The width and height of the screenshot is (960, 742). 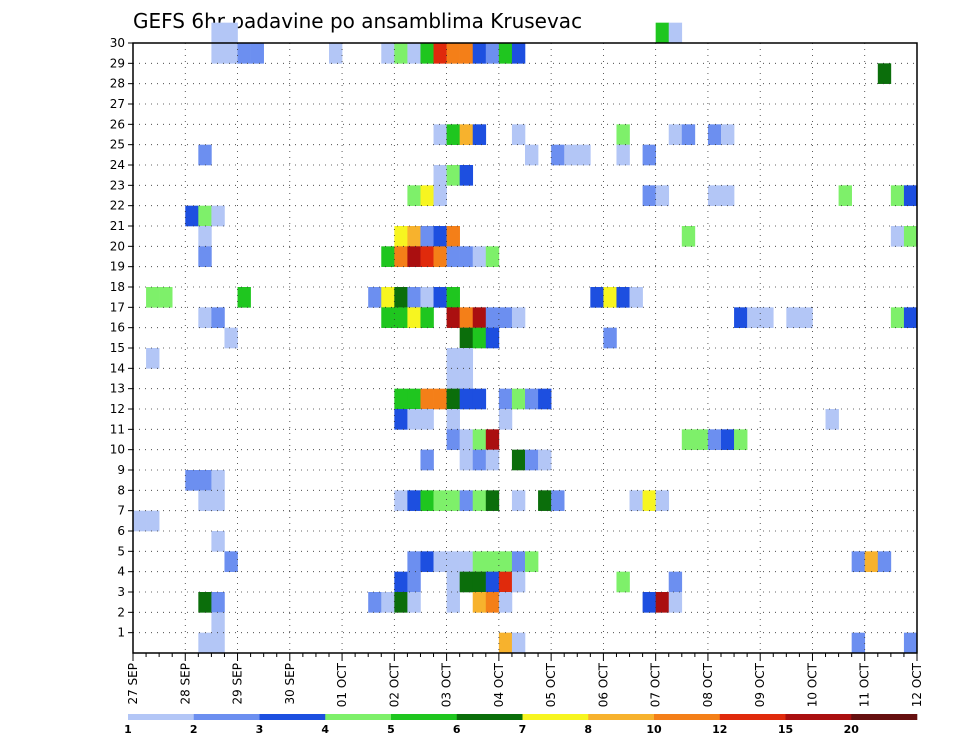 I want to click on y-tick-label: 15, so click(x=117, y=348).